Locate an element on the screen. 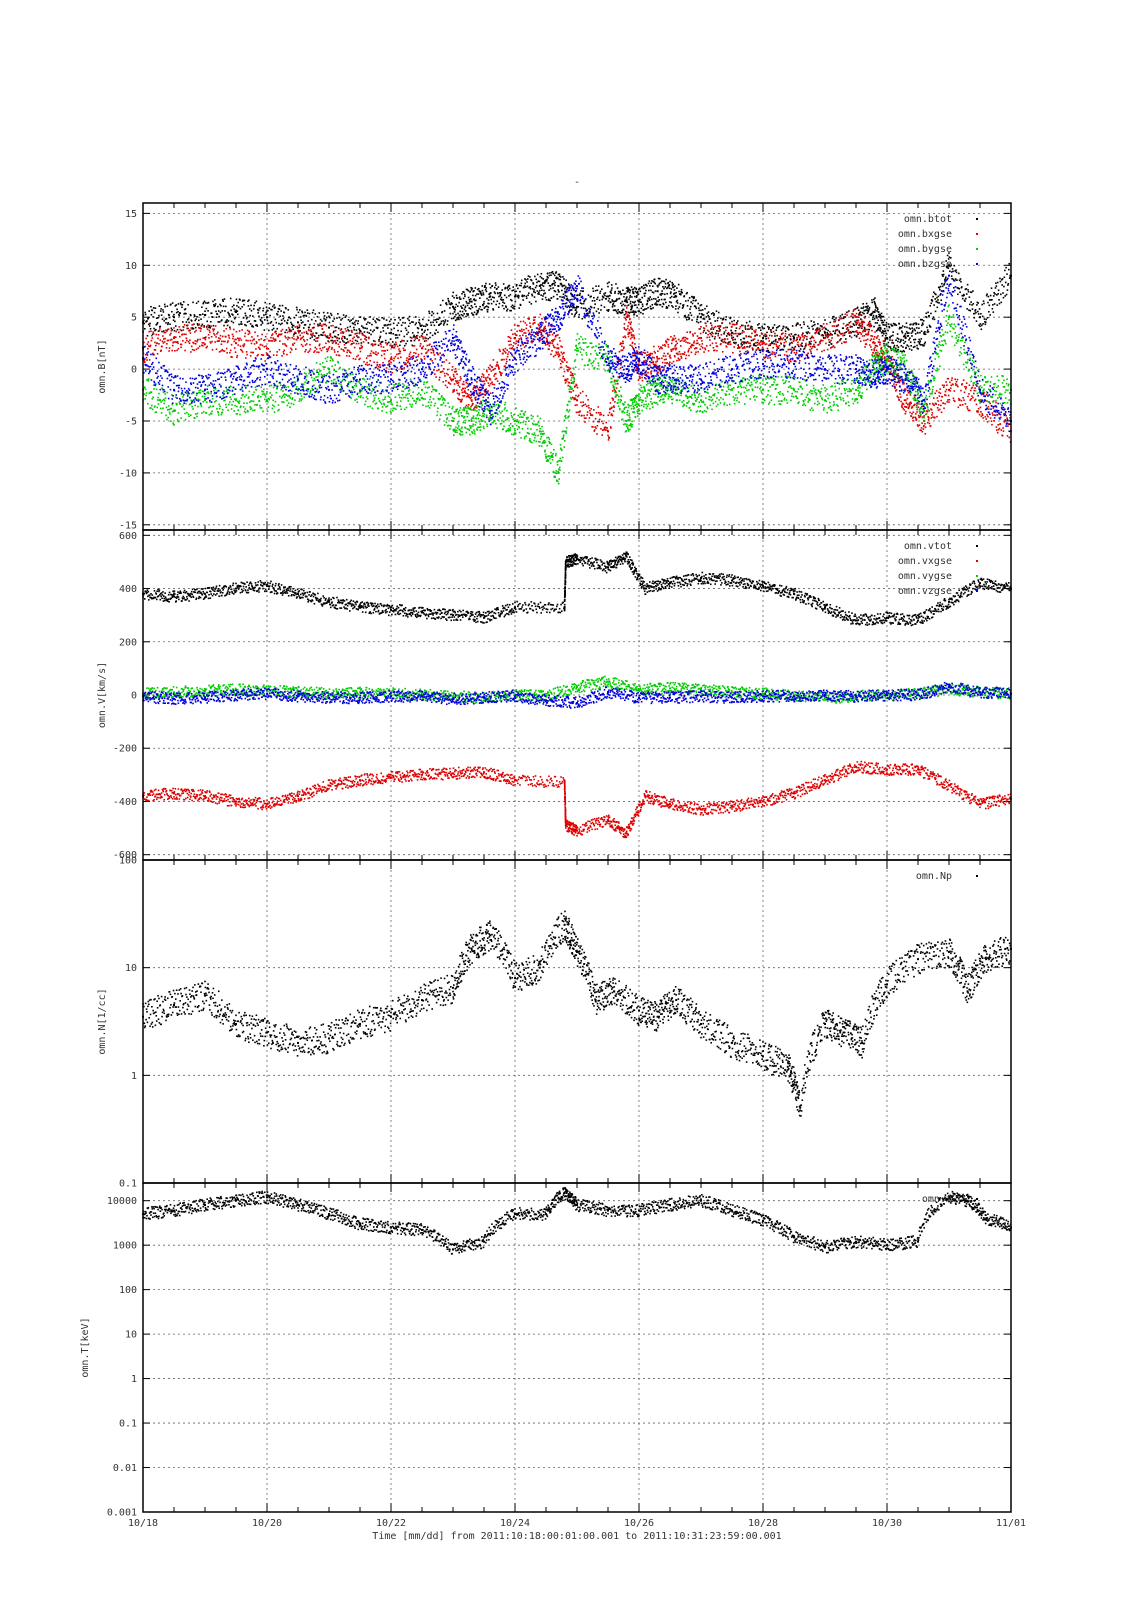 The height and width of the screenshot is (1600, 1131). y-tick-label: -5 is located at coordinates (131, 422).